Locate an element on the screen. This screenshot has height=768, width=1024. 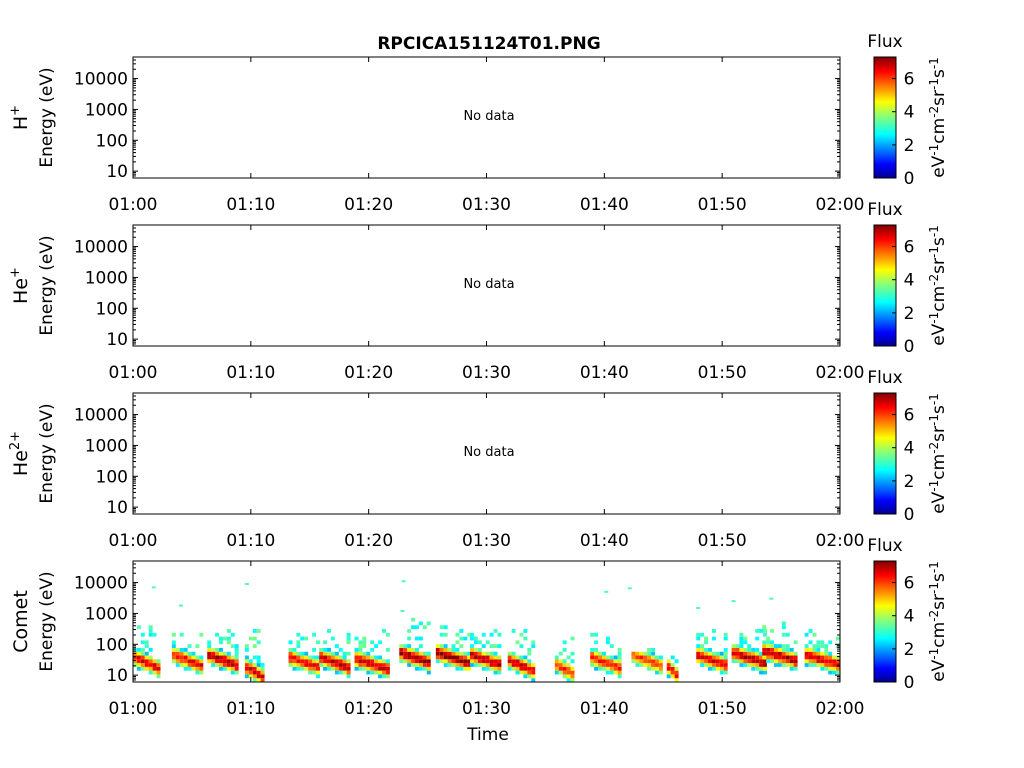
colorbar-unit-exponent: -2 is located at coordinates (934, 112).